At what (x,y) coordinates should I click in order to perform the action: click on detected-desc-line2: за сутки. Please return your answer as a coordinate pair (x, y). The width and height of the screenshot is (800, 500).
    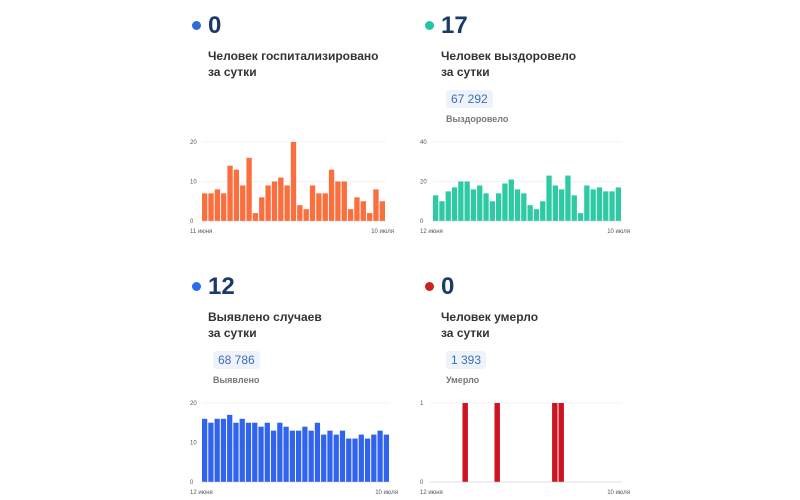
    Looking at the image, I should click on (232, 333).